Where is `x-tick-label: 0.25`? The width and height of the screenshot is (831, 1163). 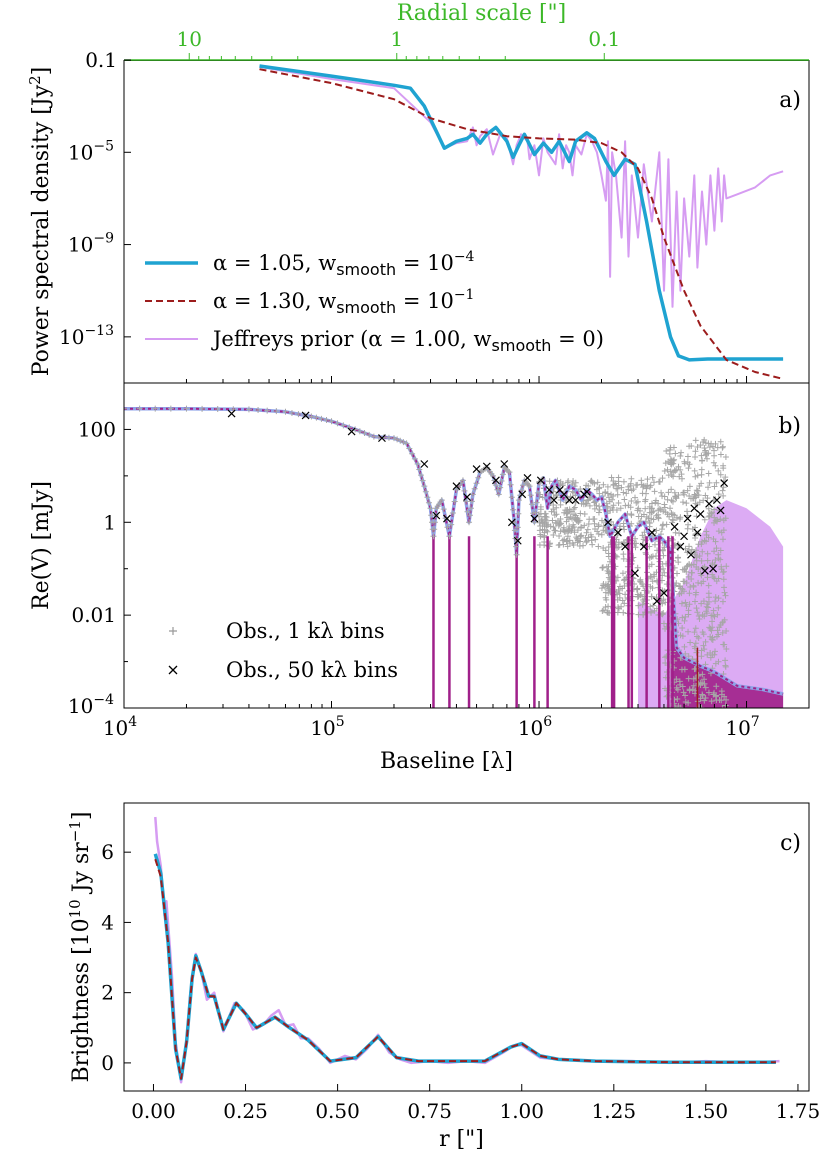 x-tick-label: 0.25 is located at coordinates (245, 1111).